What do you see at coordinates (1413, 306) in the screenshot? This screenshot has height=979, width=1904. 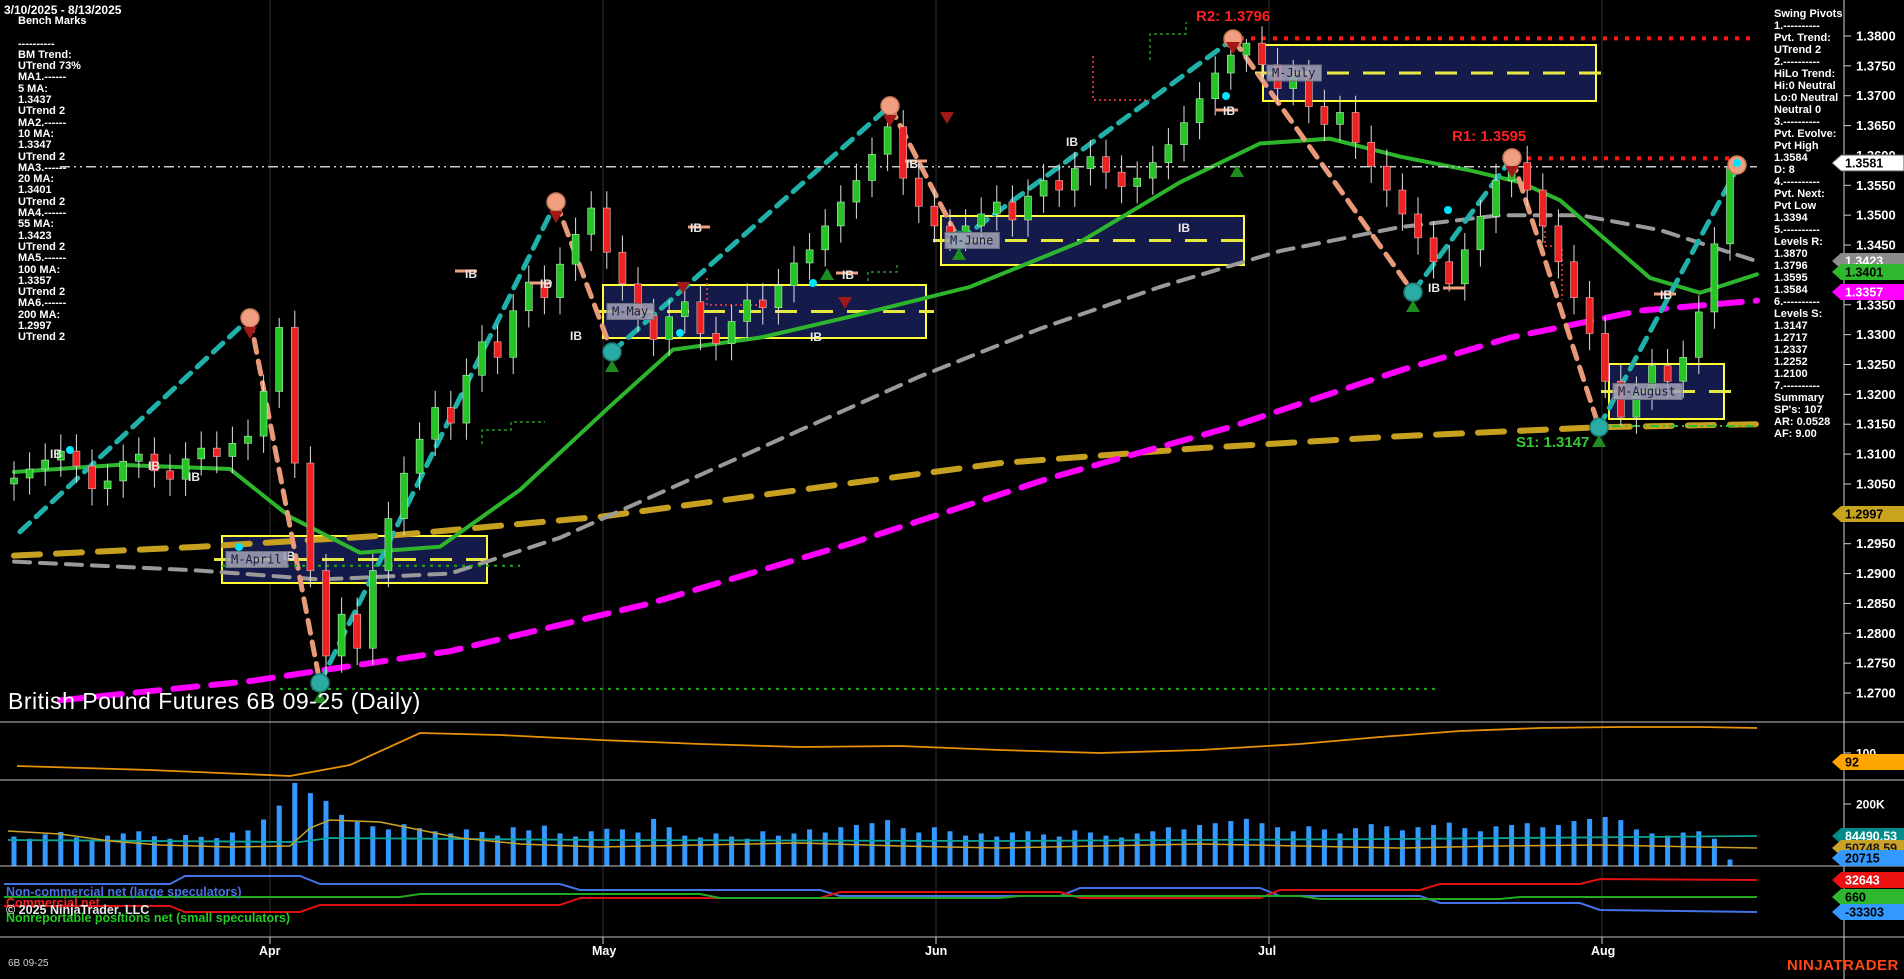 I see `swing-up-arrow` at bounding box center [1413, 306].